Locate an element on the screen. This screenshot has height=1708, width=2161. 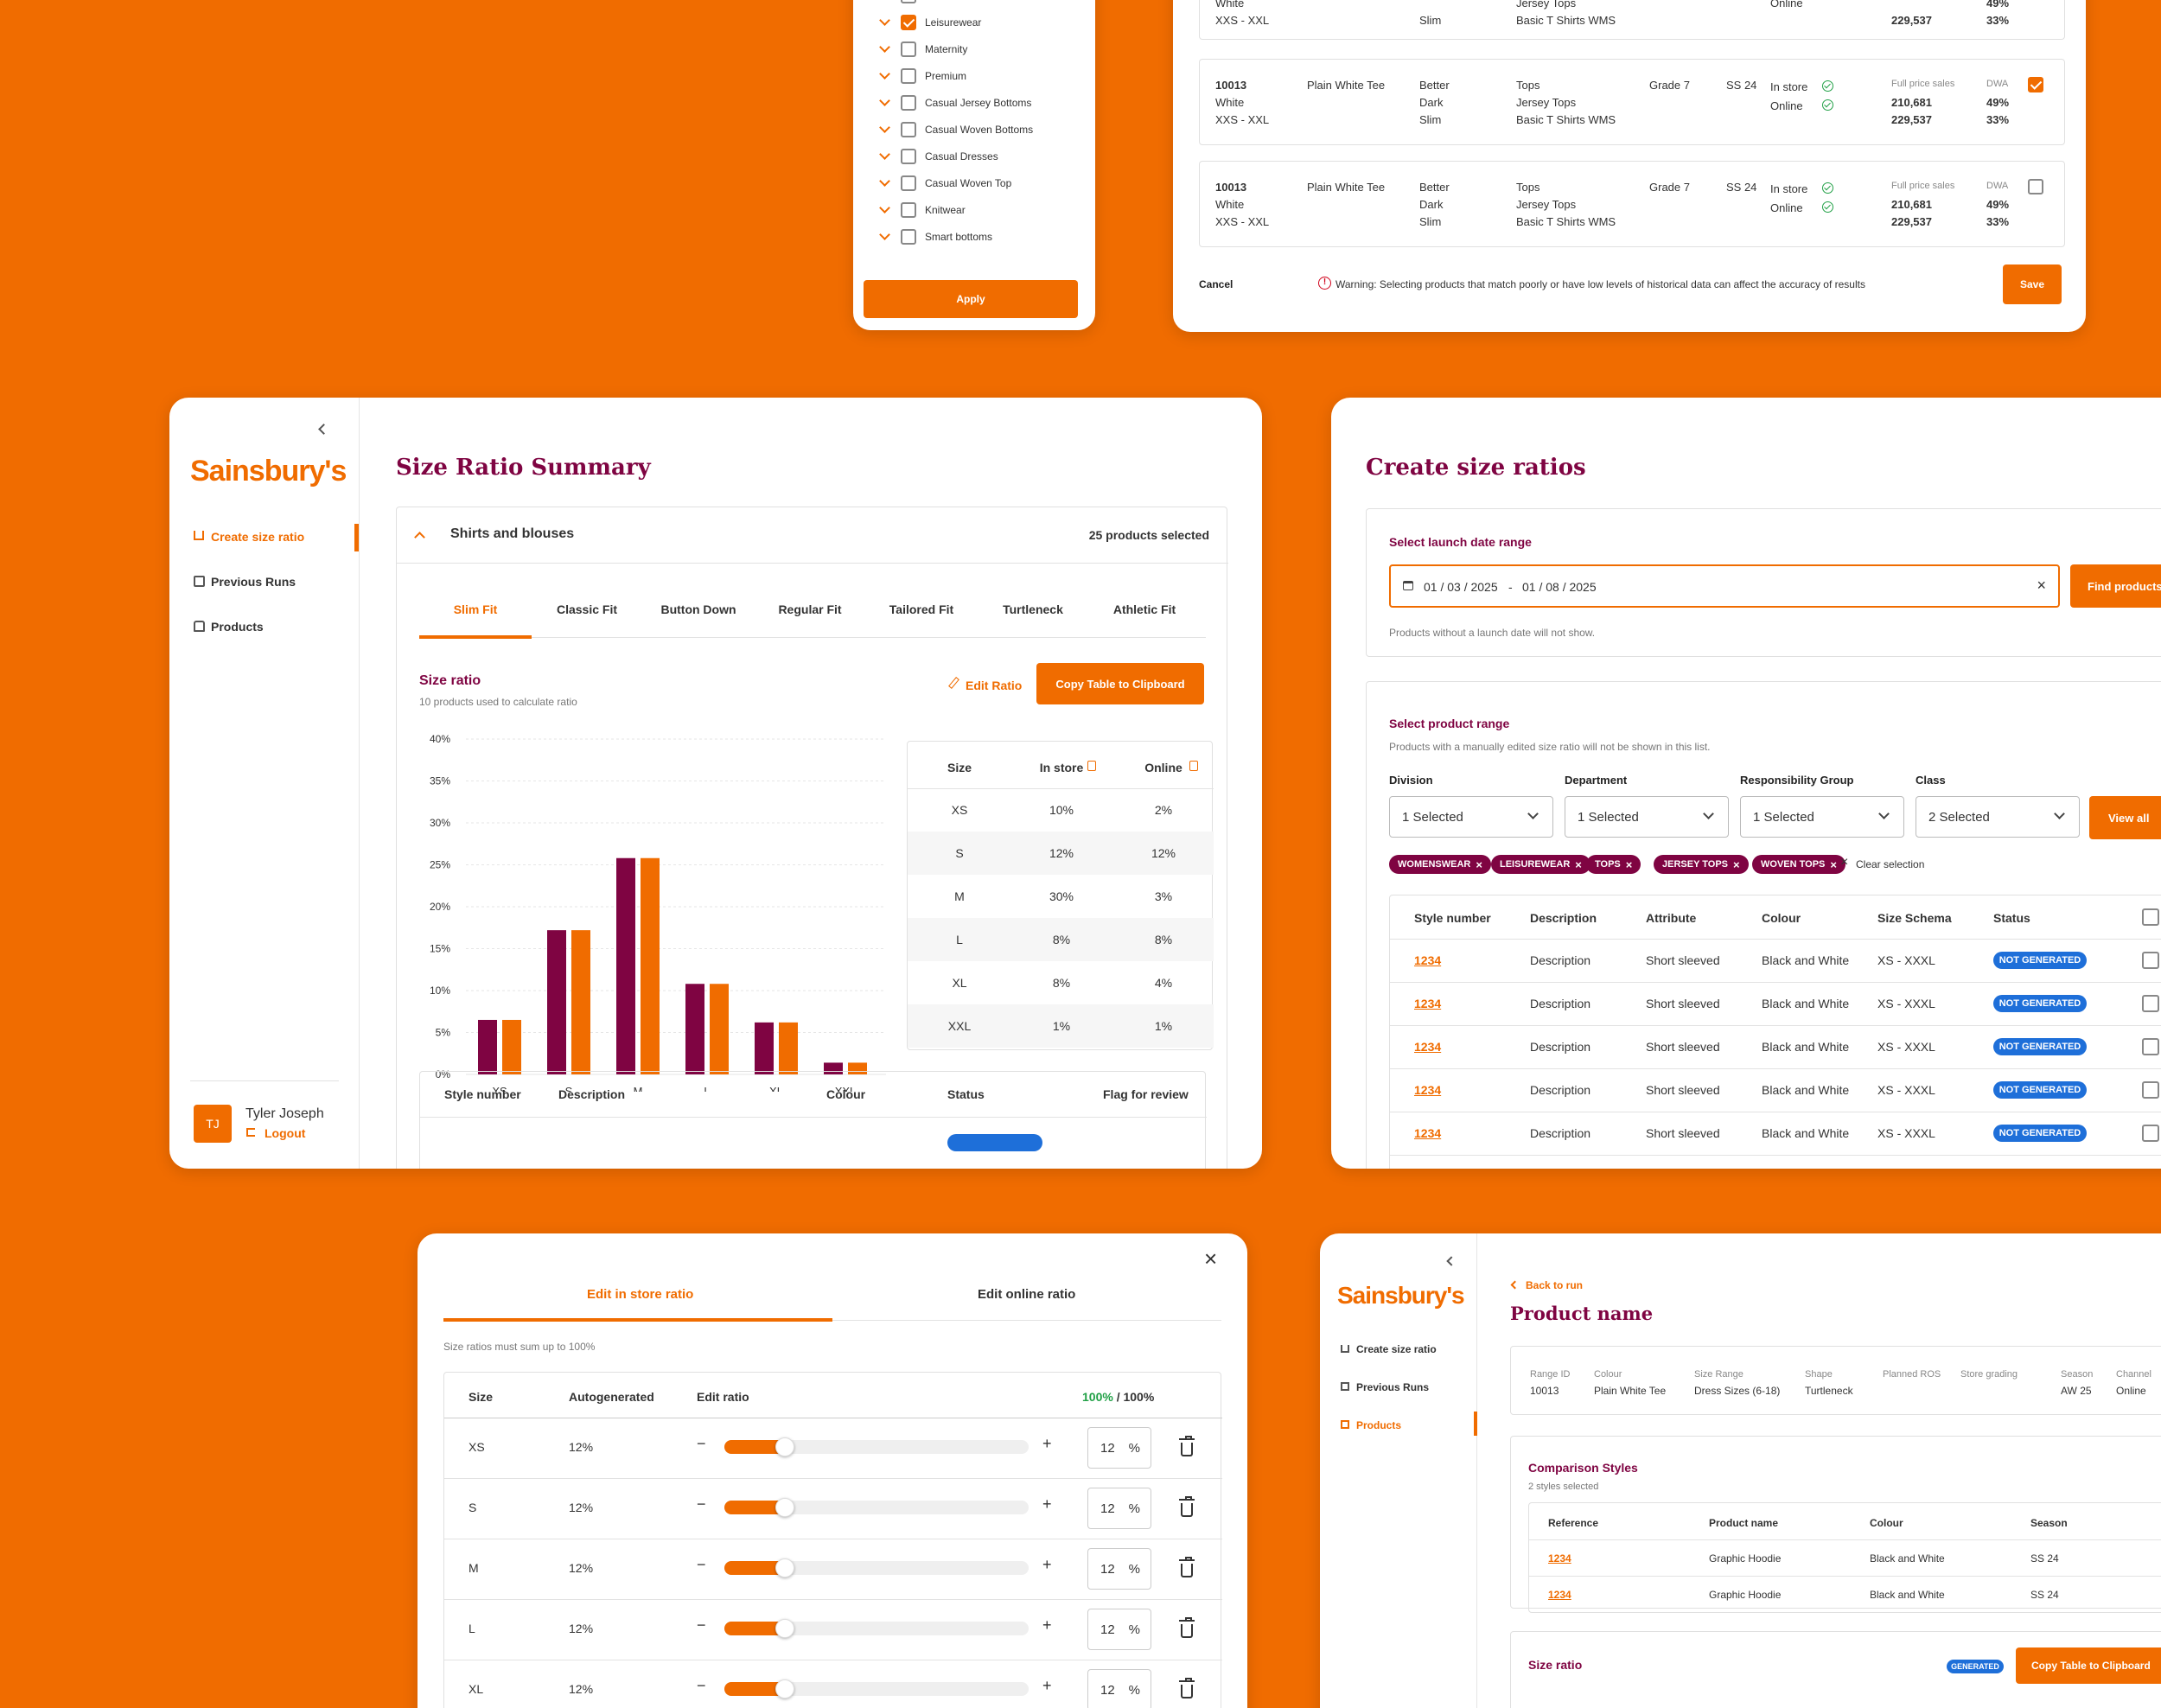
close-icon: × is located at coordinates (1211, 1258).